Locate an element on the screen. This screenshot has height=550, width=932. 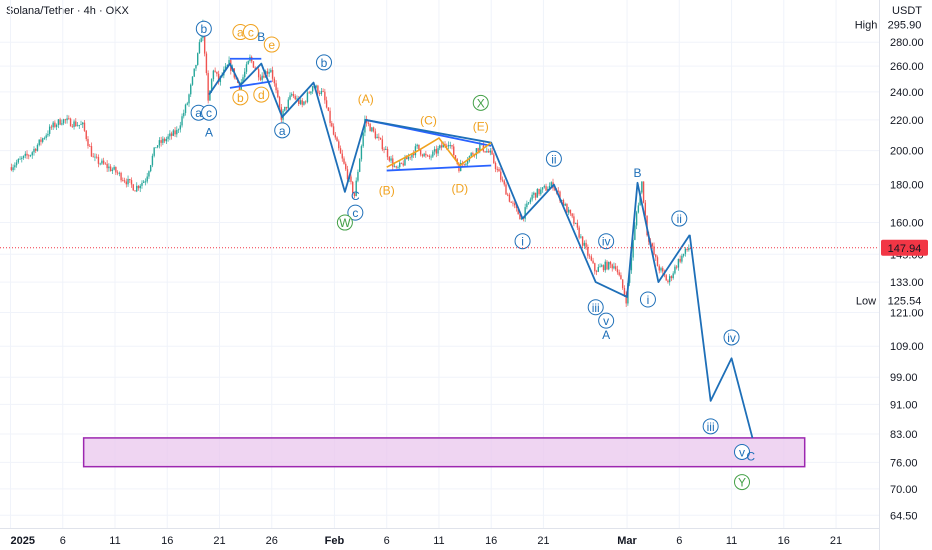
wave-label: a is located at coordinates (282, 131).